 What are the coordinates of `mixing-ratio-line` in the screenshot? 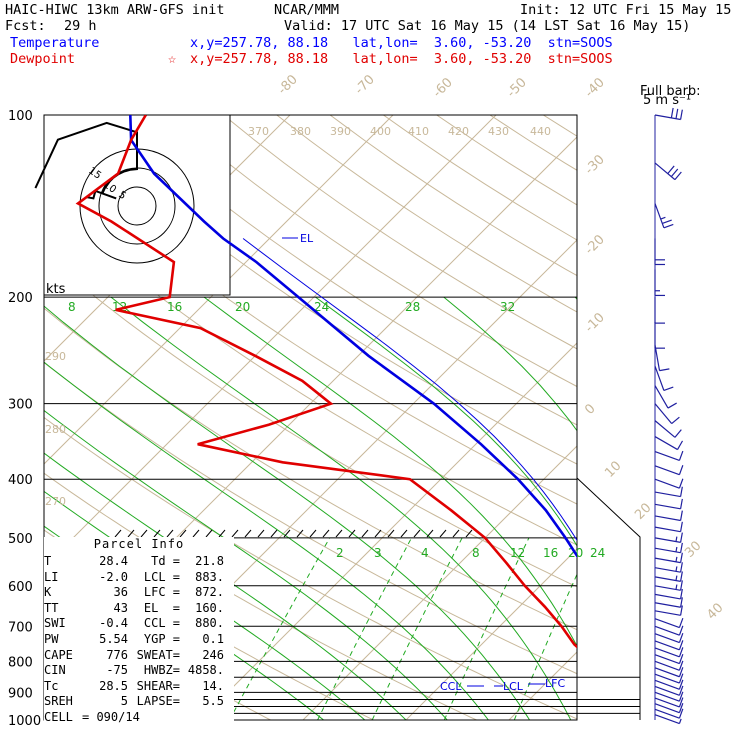 It's located at (364, 628).